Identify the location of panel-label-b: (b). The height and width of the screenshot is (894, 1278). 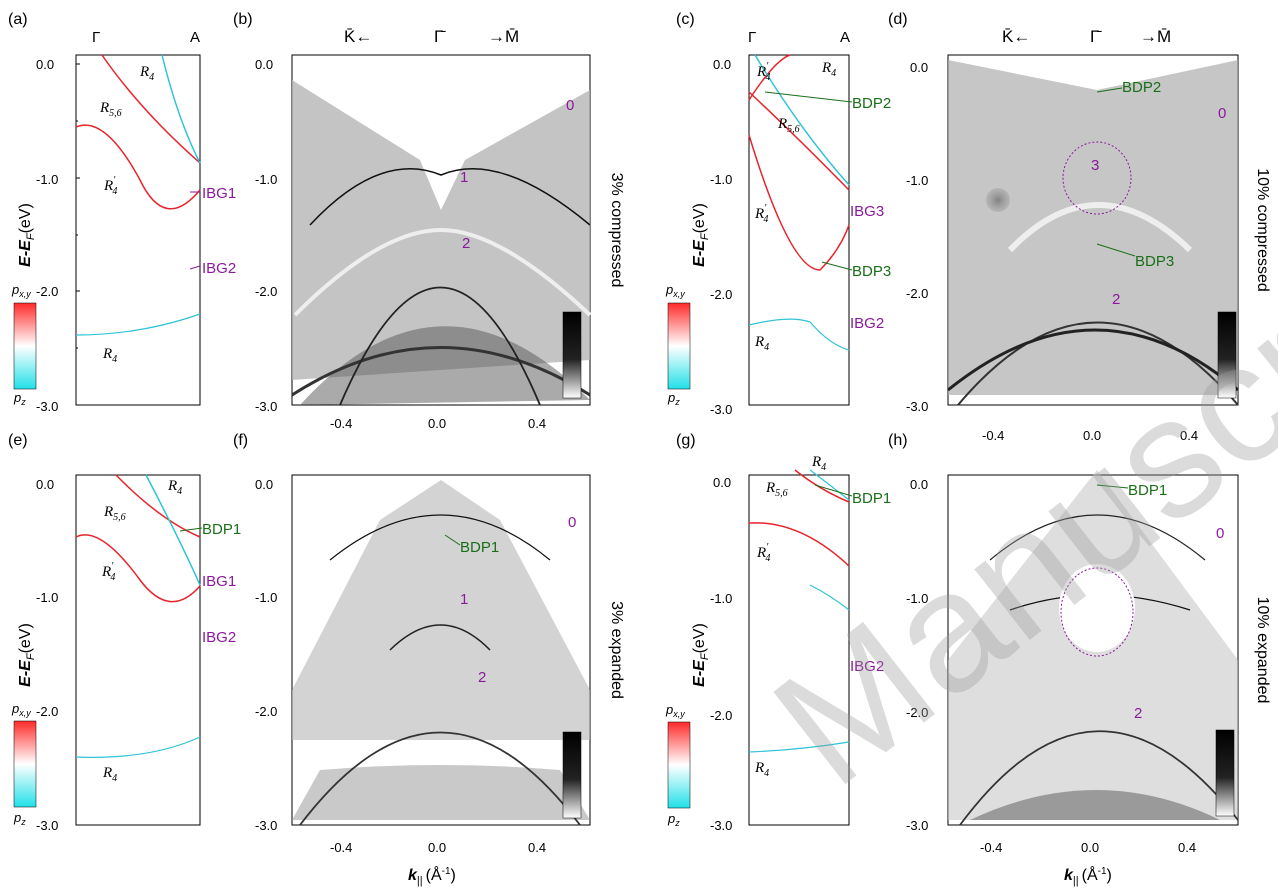
(243, 19).